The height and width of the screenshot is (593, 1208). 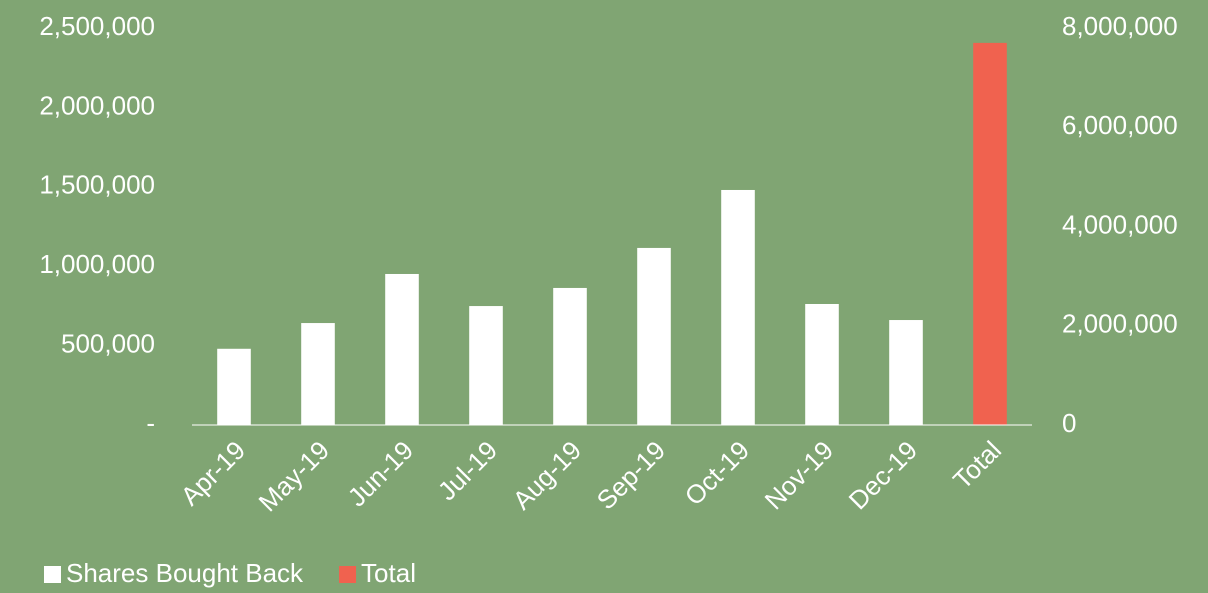 What do you see at coordinates (1069, 423) in the screenshot?
I see `y2-tick-label: 0` at bounding box center [1069, 423].